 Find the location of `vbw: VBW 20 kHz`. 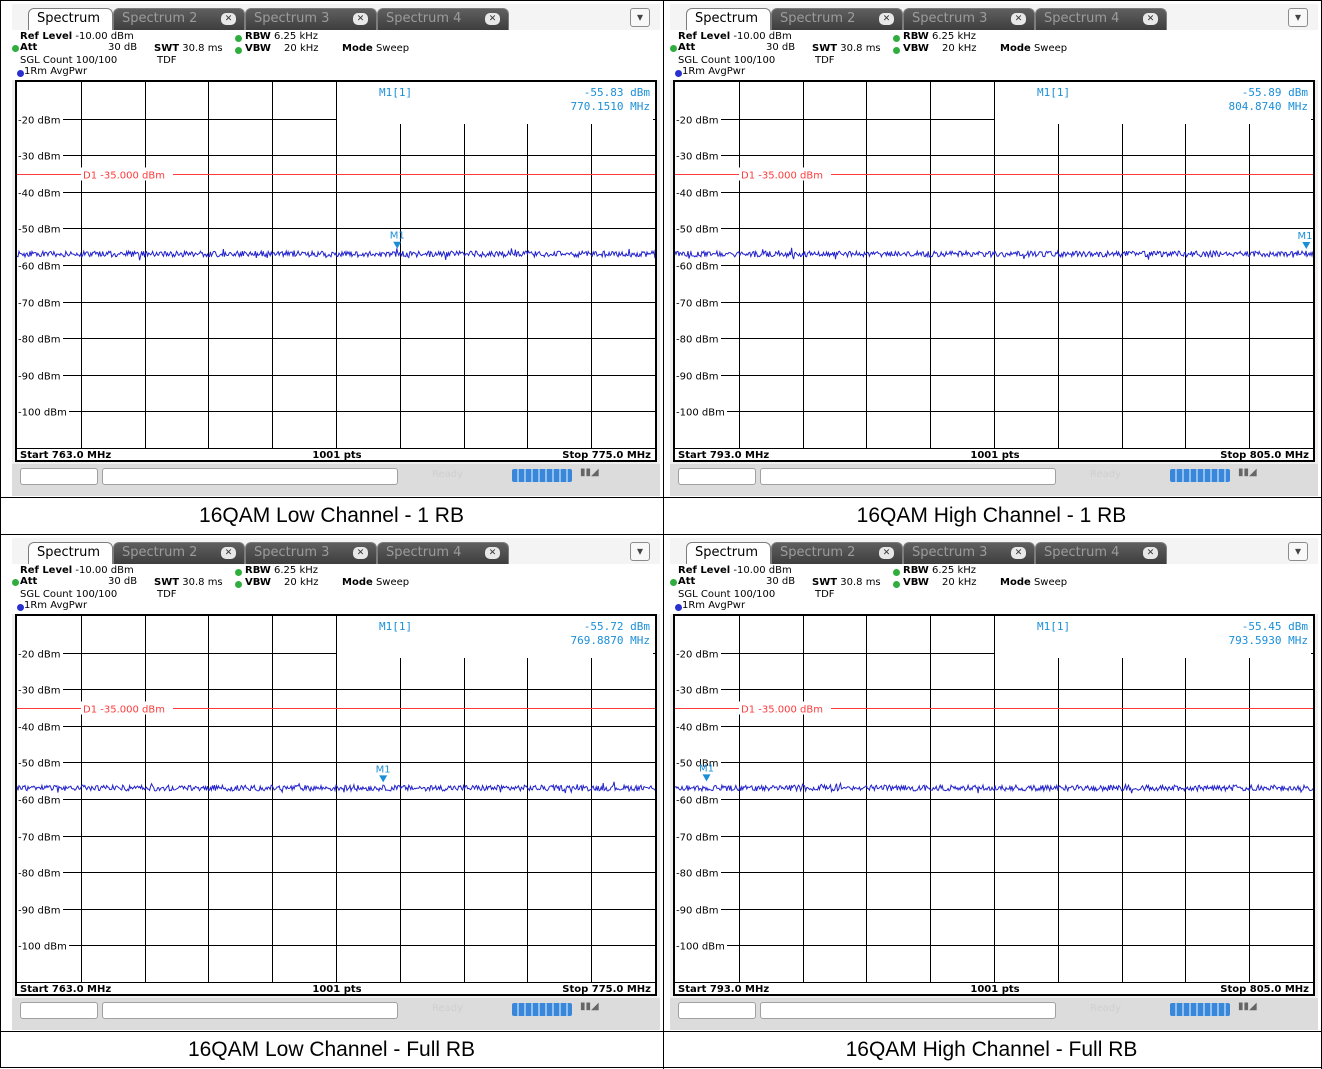

vbw: VBW 20 kHz is located at coordinates (940, 48).